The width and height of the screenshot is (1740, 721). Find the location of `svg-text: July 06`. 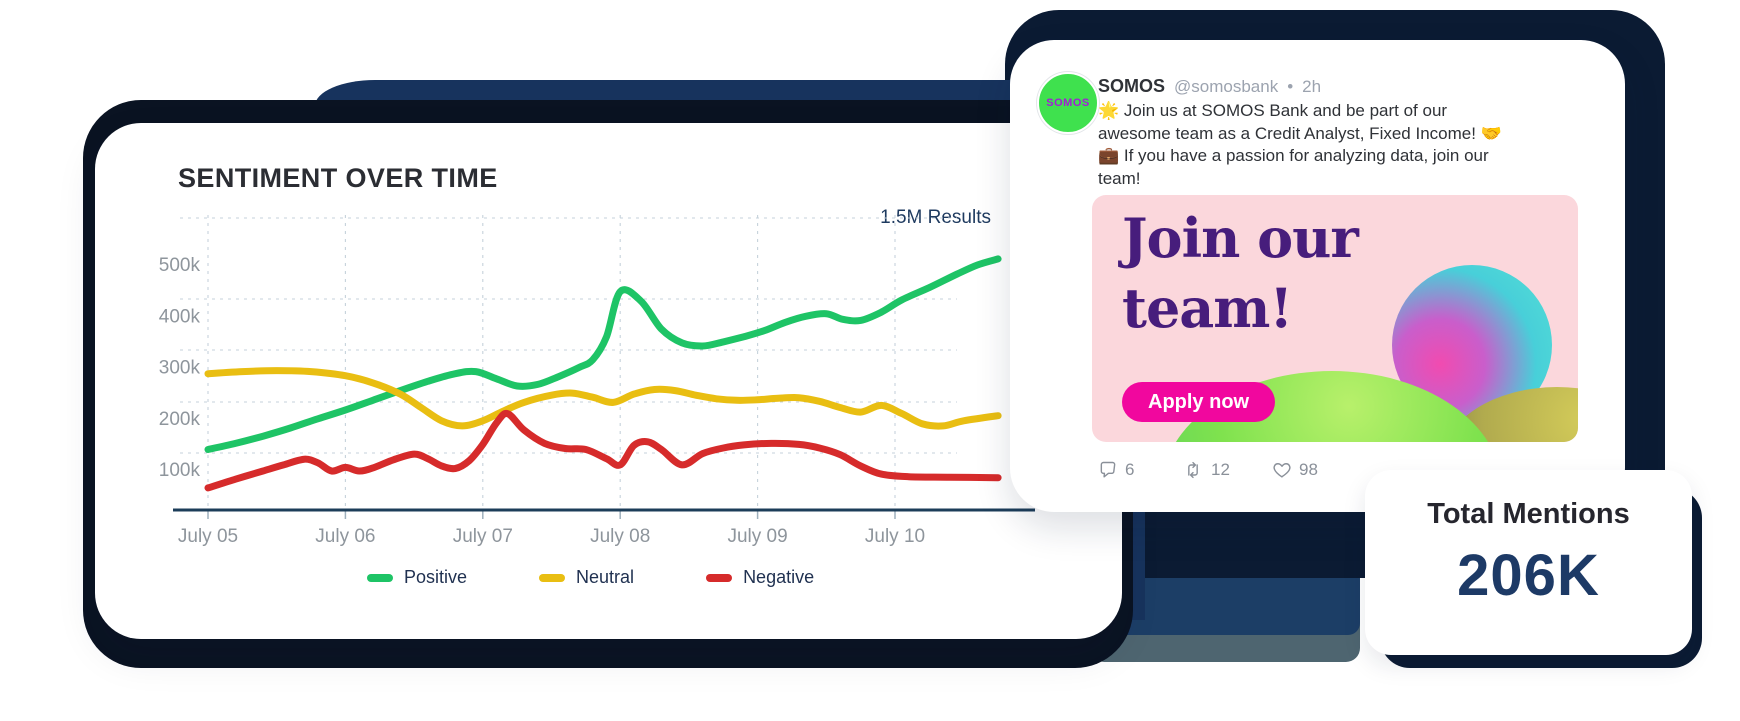

svg-text: July 06 is located at coordinates (345, 536).